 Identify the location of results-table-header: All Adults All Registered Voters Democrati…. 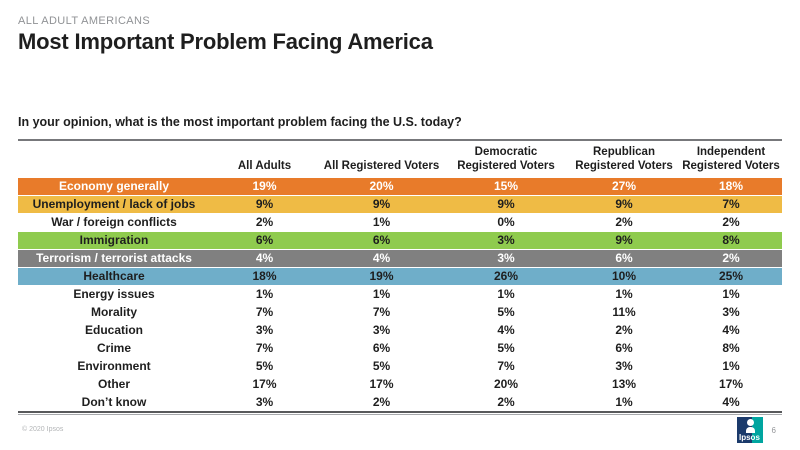
(400, 159).